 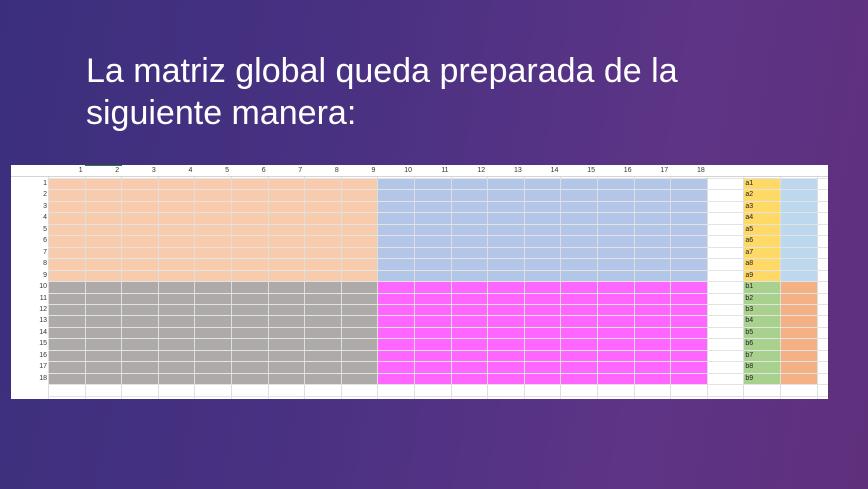 What do you see at coordinates (554, 170) in the screenshot?
I see `column-number: 14` at bounding box center [554, 170].